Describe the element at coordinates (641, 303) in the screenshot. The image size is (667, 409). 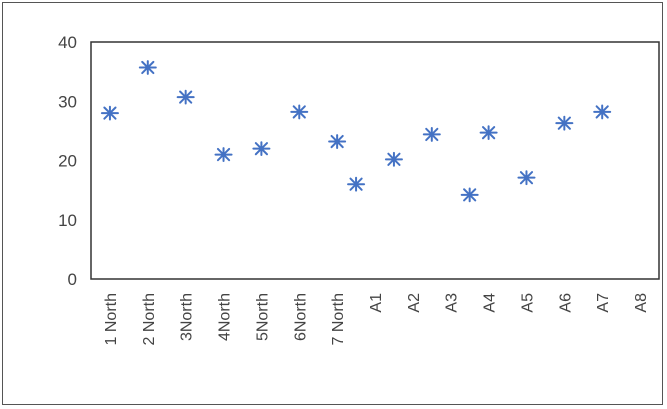
I see `x-category-label: A8` at that location.